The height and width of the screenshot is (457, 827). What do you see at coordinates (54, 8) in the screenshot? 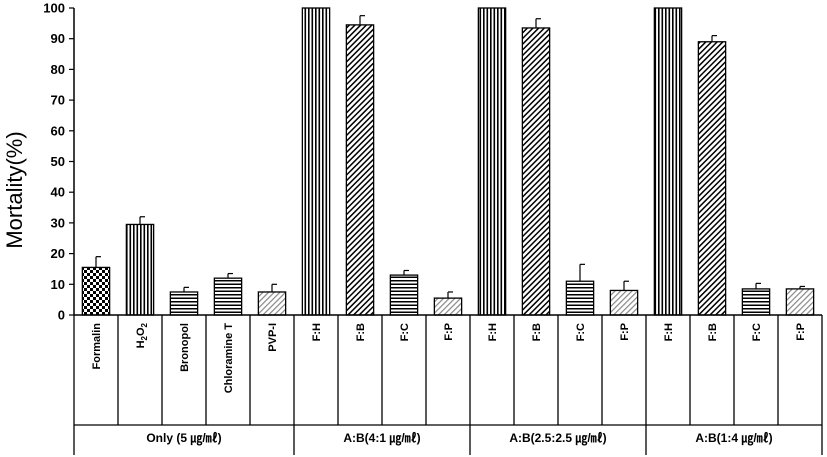
I see `y-tick-label: 100` at bounding box center [54, 8].